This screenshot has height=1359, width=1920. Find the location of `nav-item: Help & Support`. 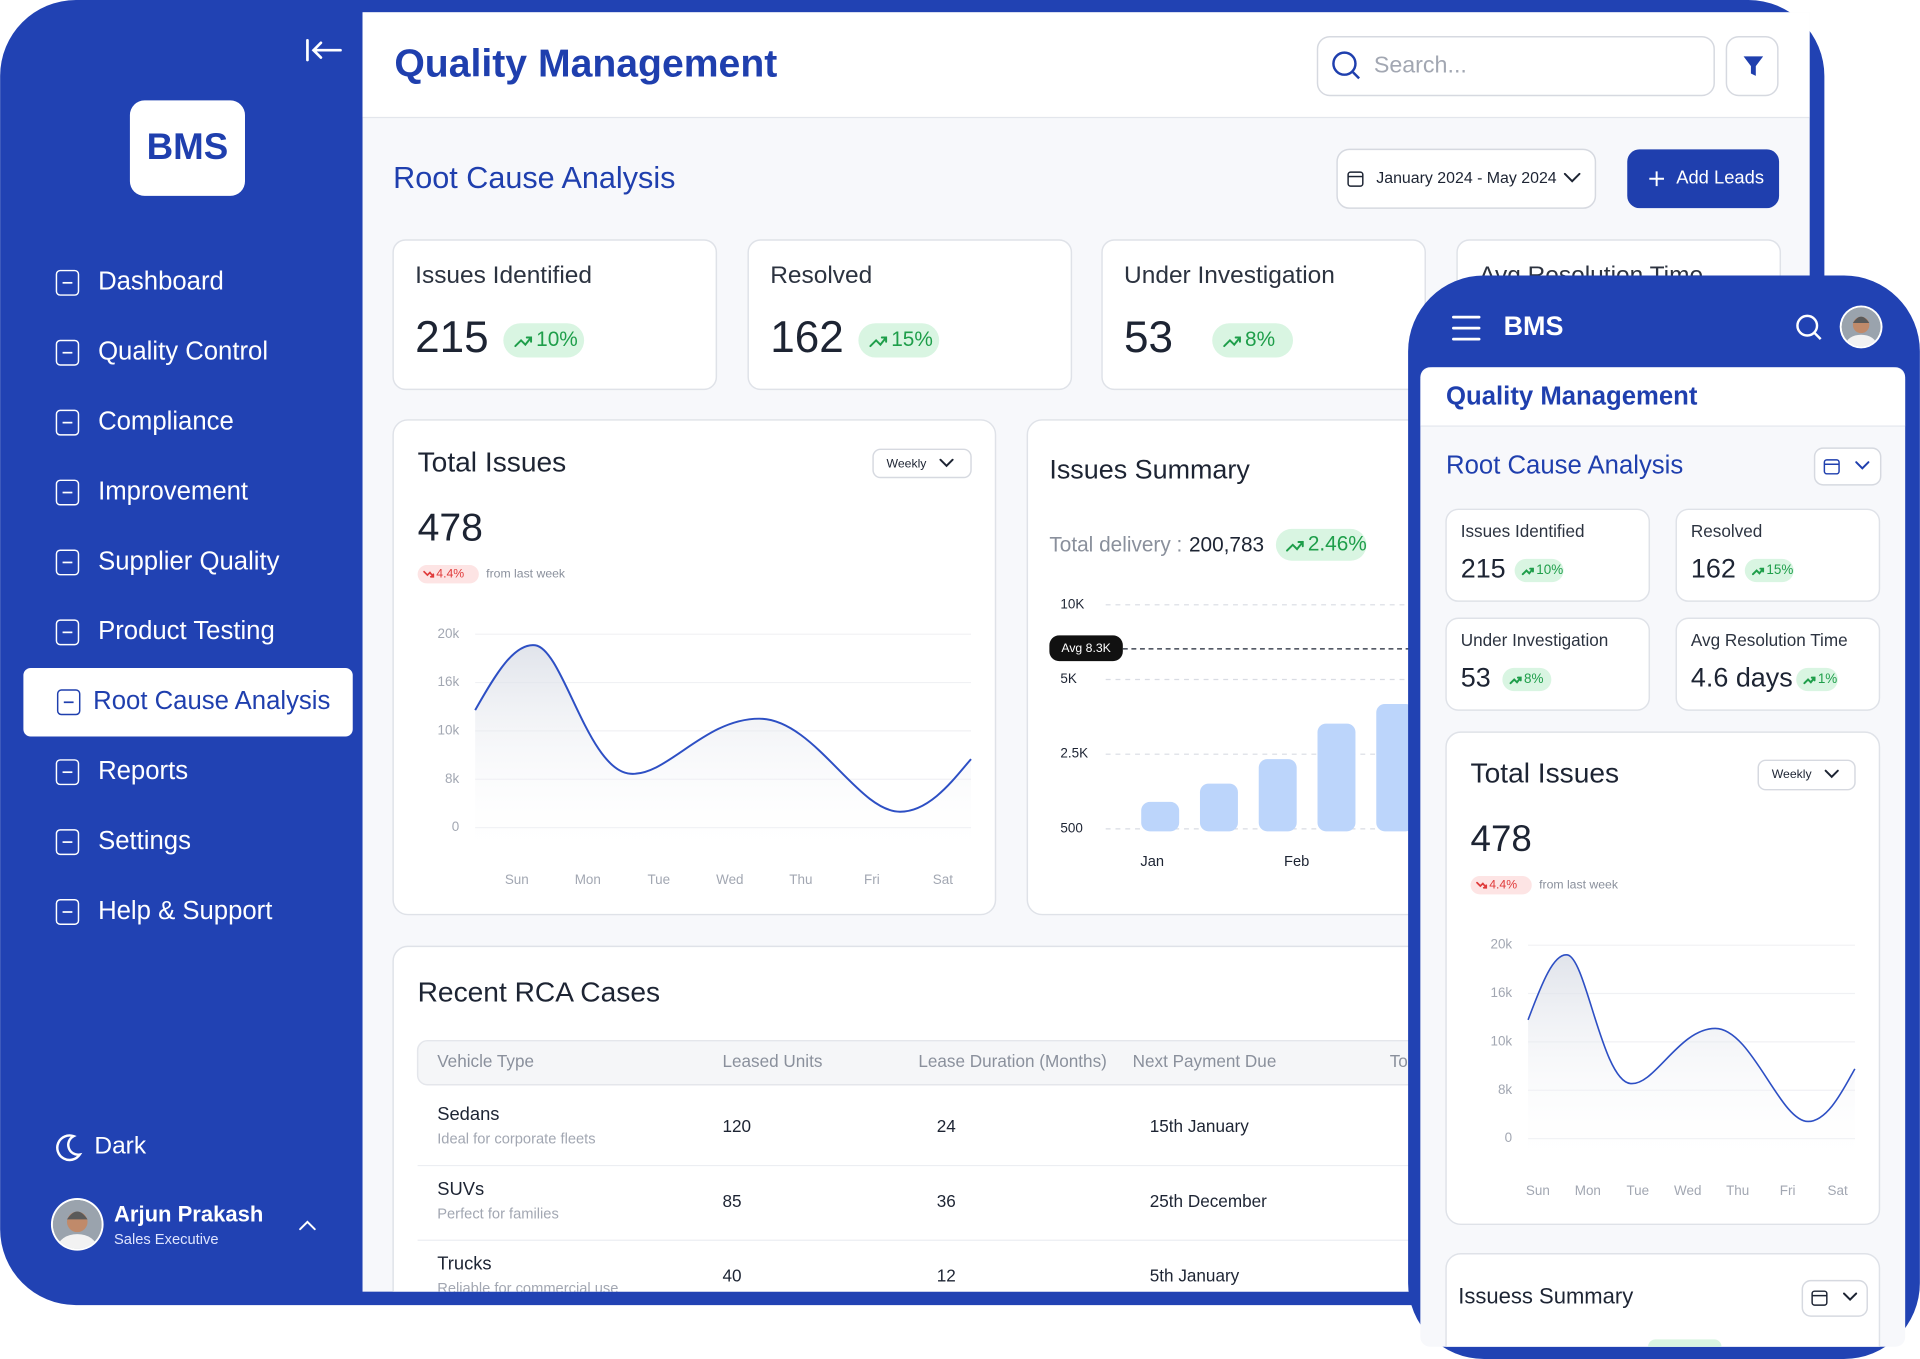

nav-item: Help & Support is located at coordinates (163, 911).